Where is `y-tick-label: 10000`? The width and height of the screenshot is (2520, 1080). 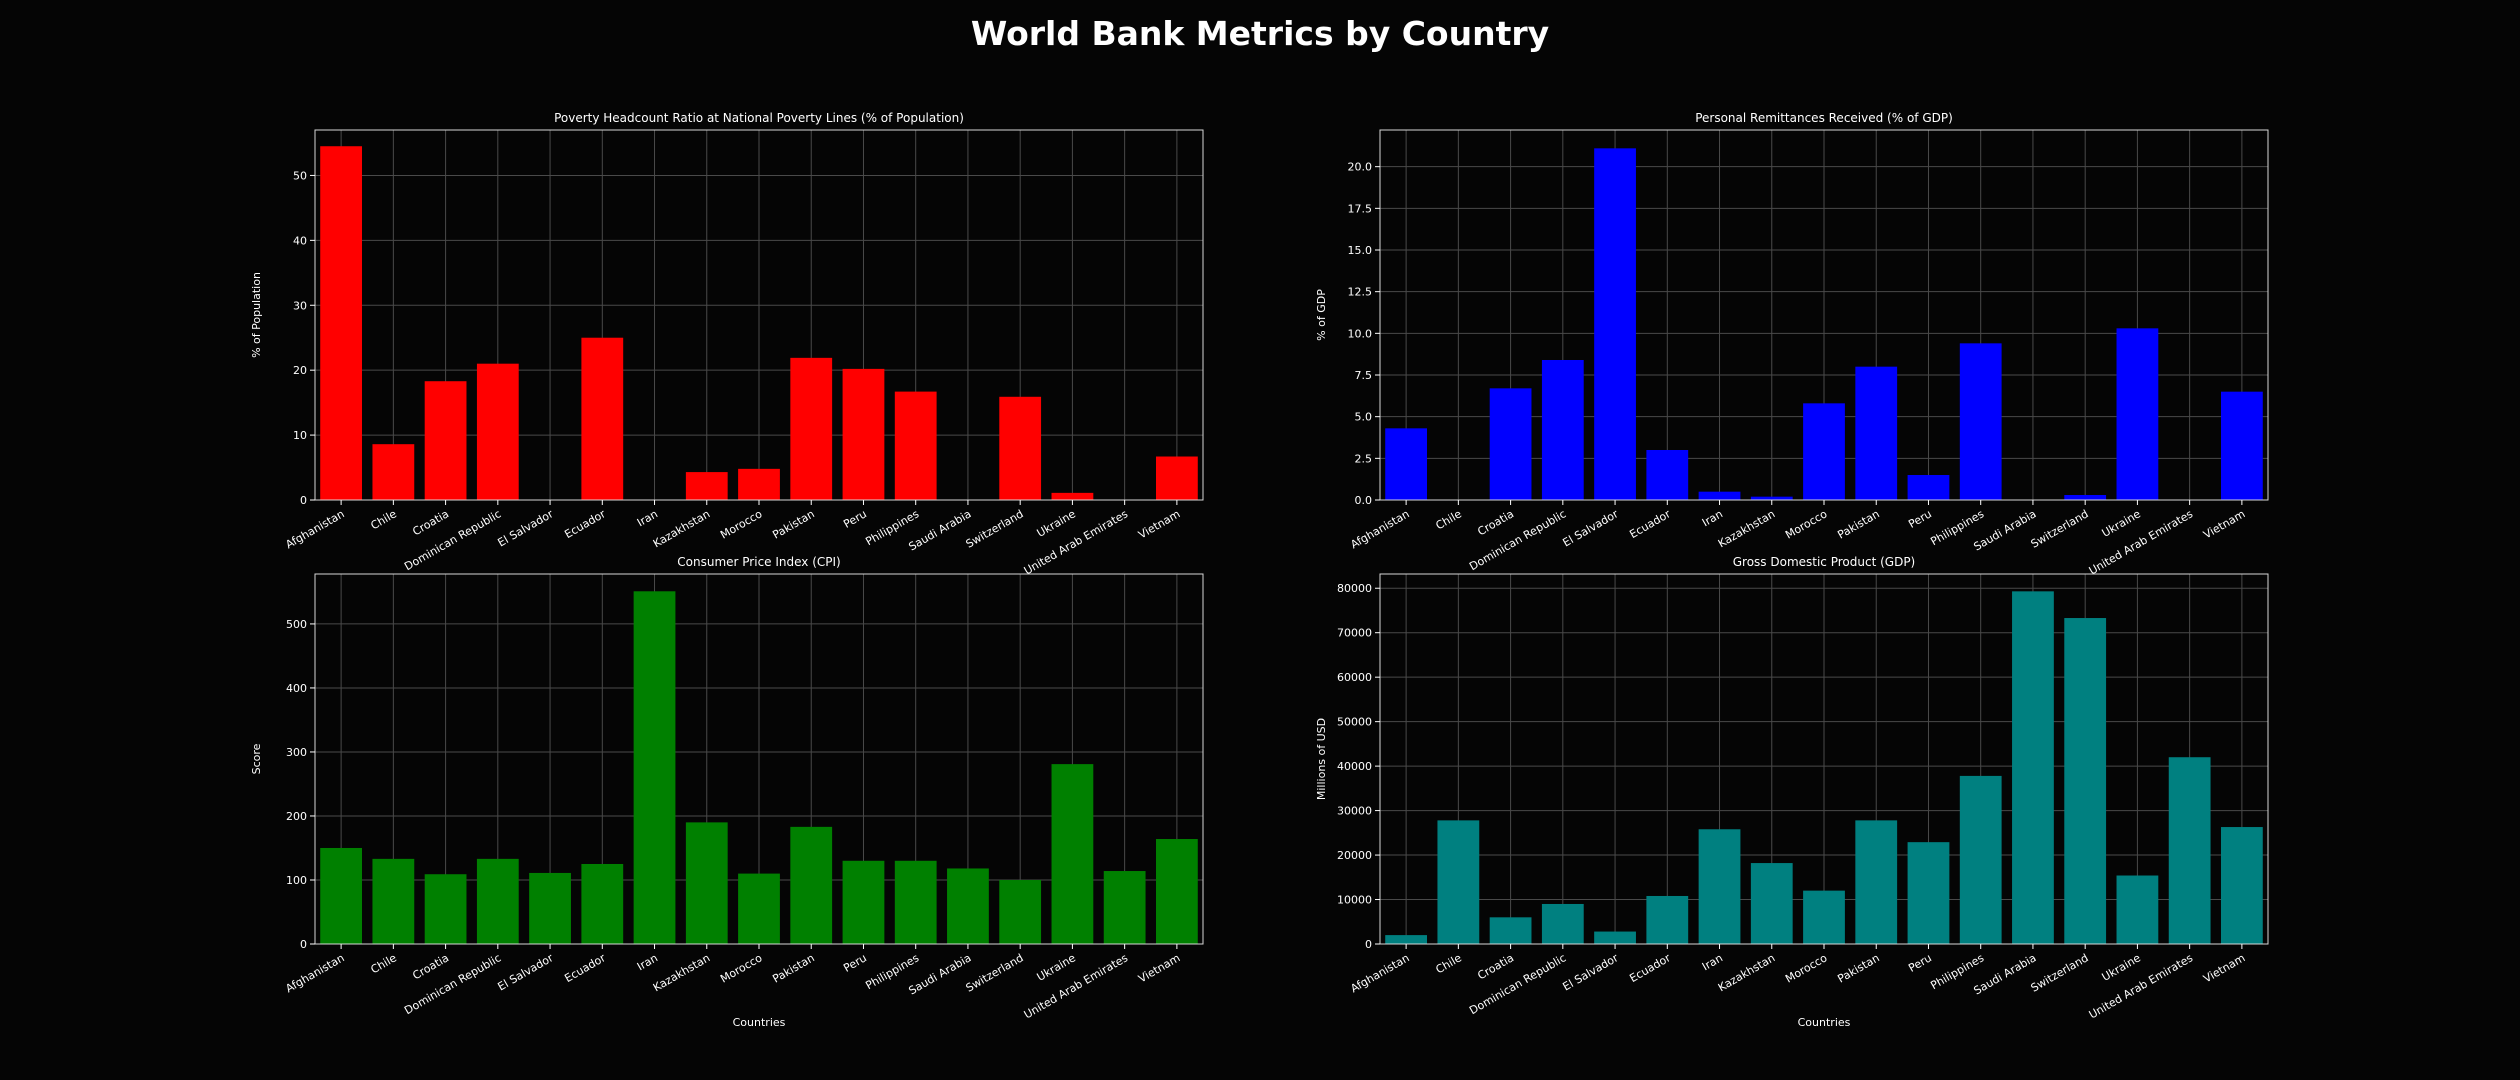
y-tick-label: 10000 is located at coordinates (1354, 900).